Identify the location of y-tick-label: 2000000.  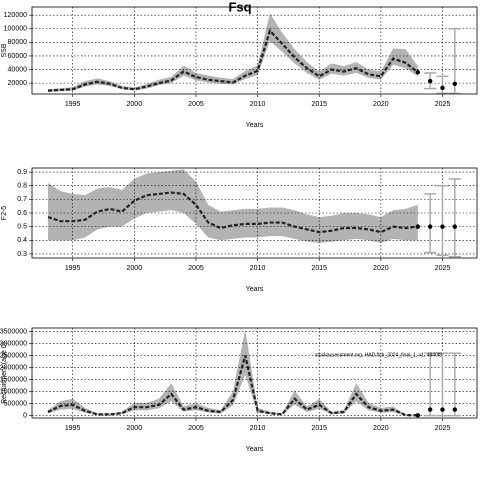
(13, 367).